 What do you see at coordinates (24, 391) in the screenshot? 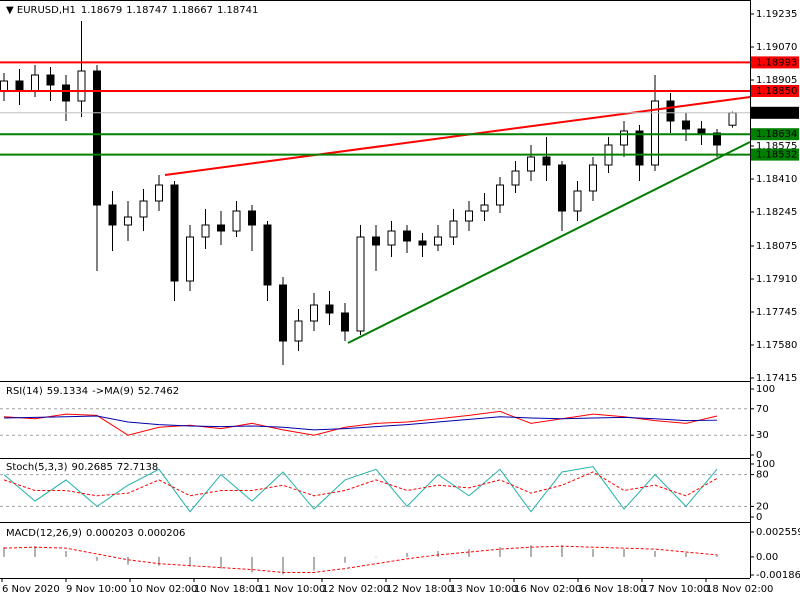
I see `rsi-title: RSI(14)` at bounding box center [24, 391].